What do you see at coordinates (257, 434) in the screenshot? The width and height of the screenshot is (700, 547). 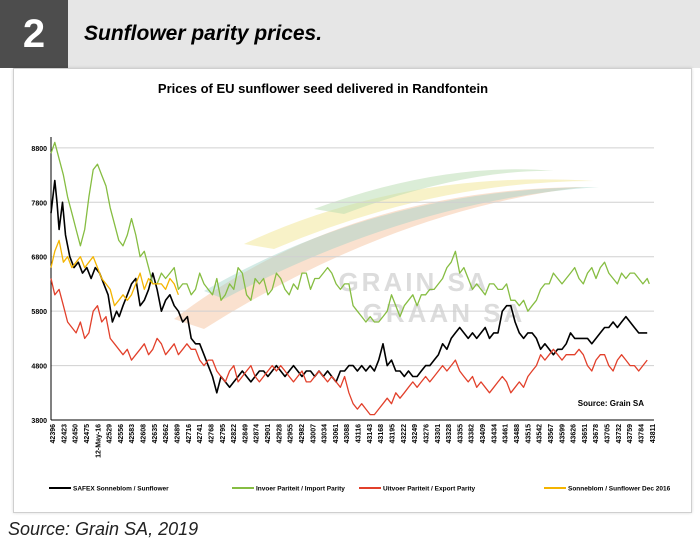 I see `x-tick-label: 42874` at bounding box center [257, 434].